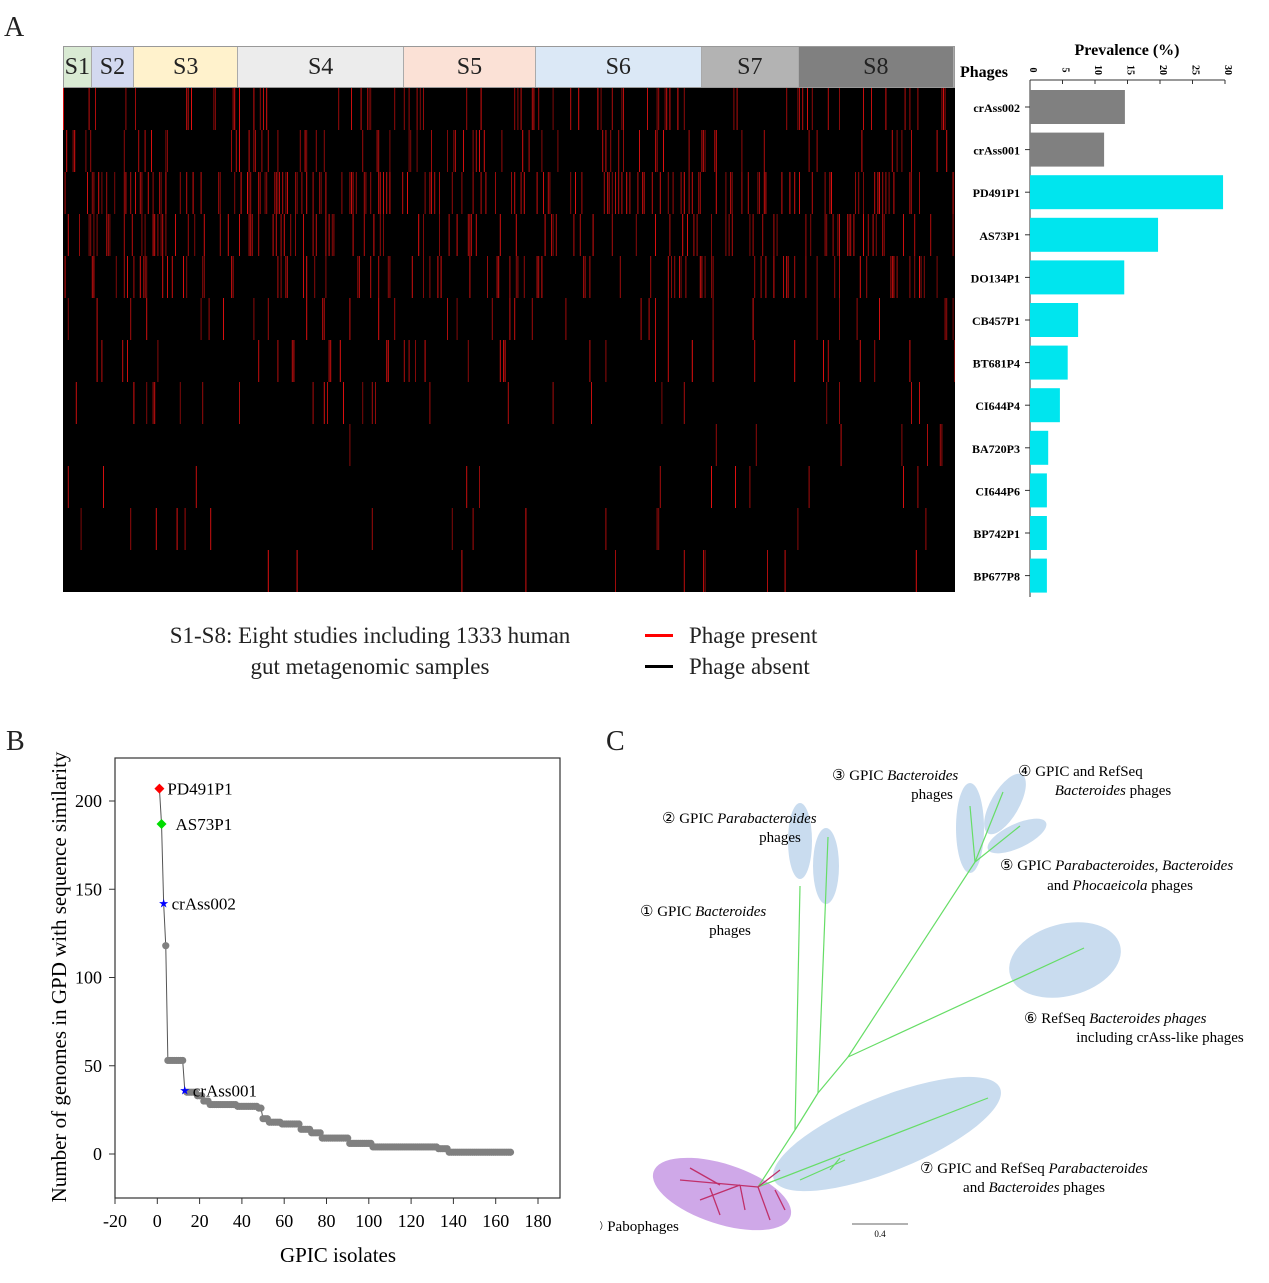 The width and height of the screenshot is (1269, 1283). Describe the element at coordinates (1127, 192) in the screenshot. I see `prevalence-bar-PD491P1` at that location.